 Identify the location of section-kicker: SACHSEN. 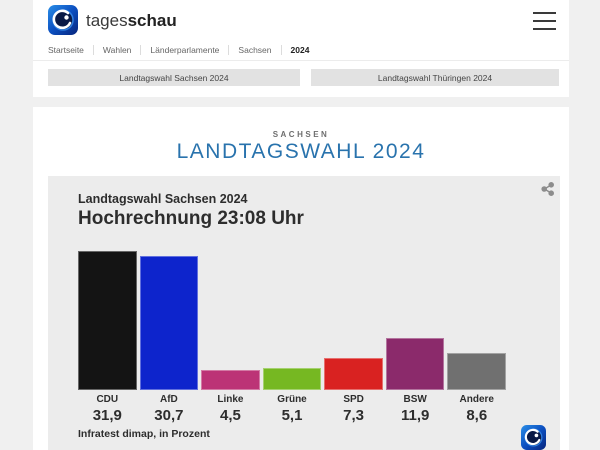
(301, 134).